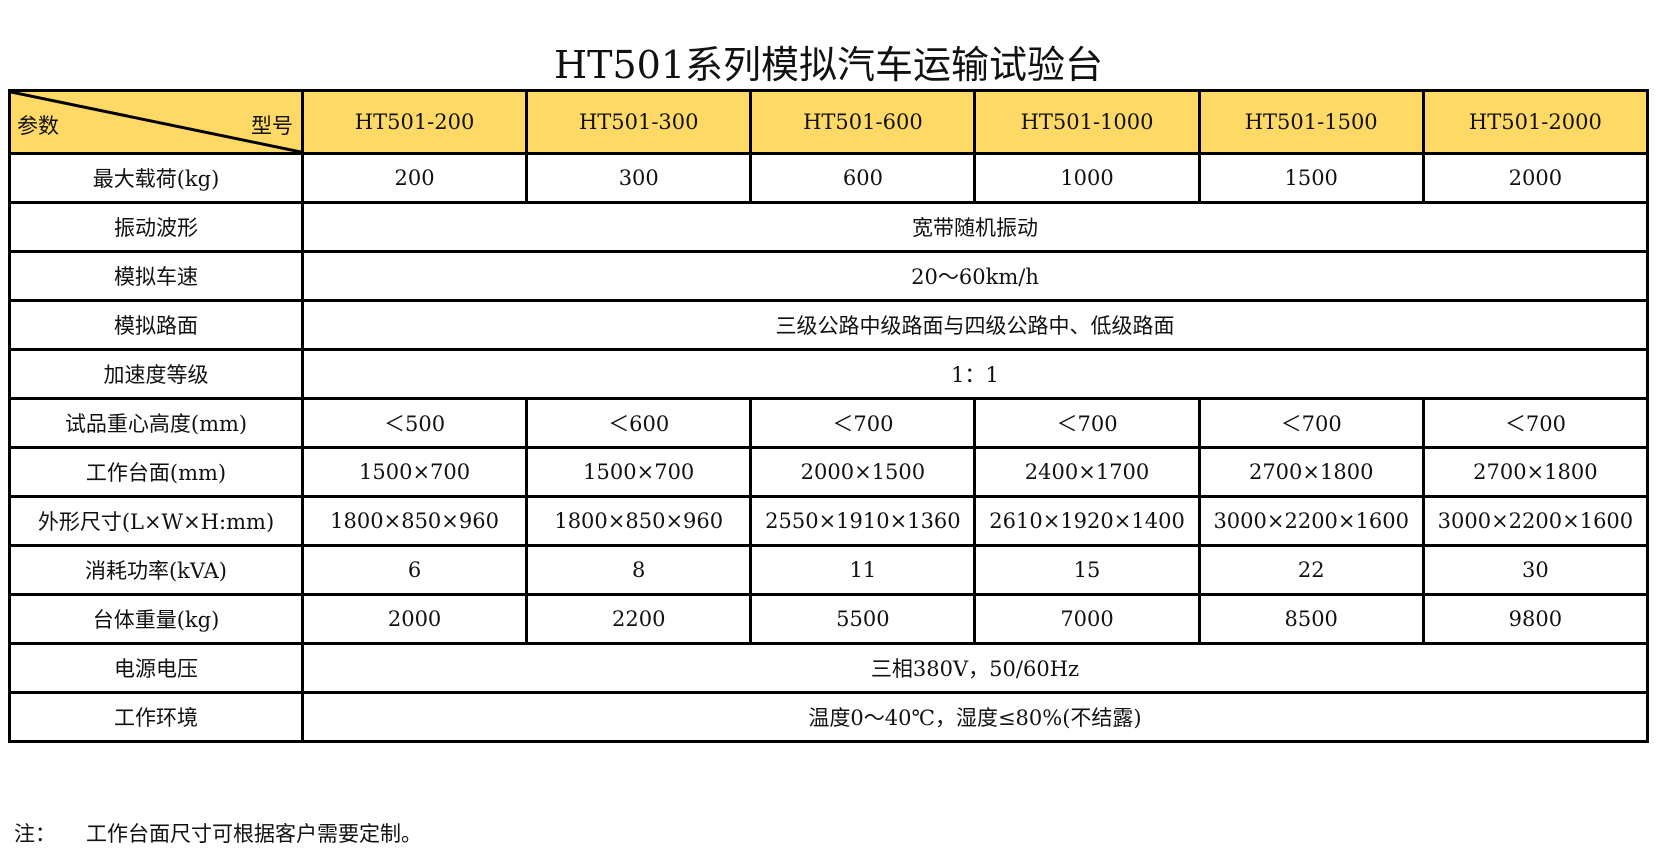  I want to click on value-cell: 200, so click(414, 178).